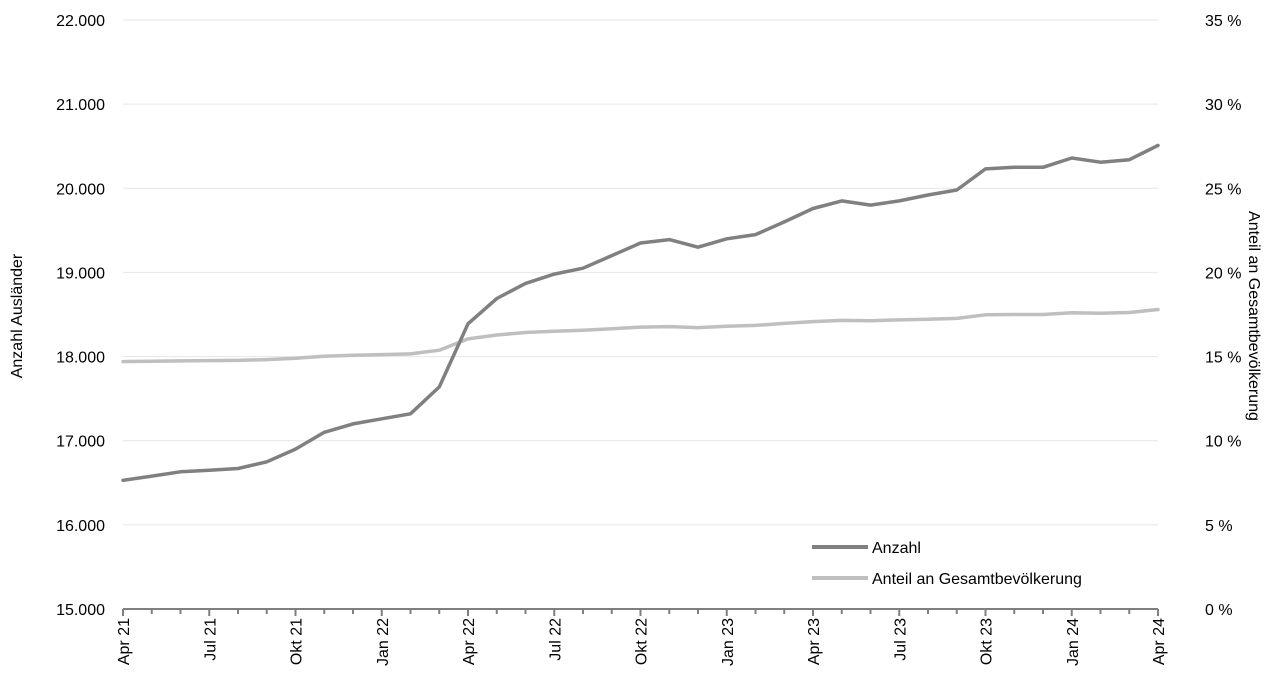  I want to click on y-axis-right-title: Anteil an Gesamtbevölkerung, so click(1253, 316).